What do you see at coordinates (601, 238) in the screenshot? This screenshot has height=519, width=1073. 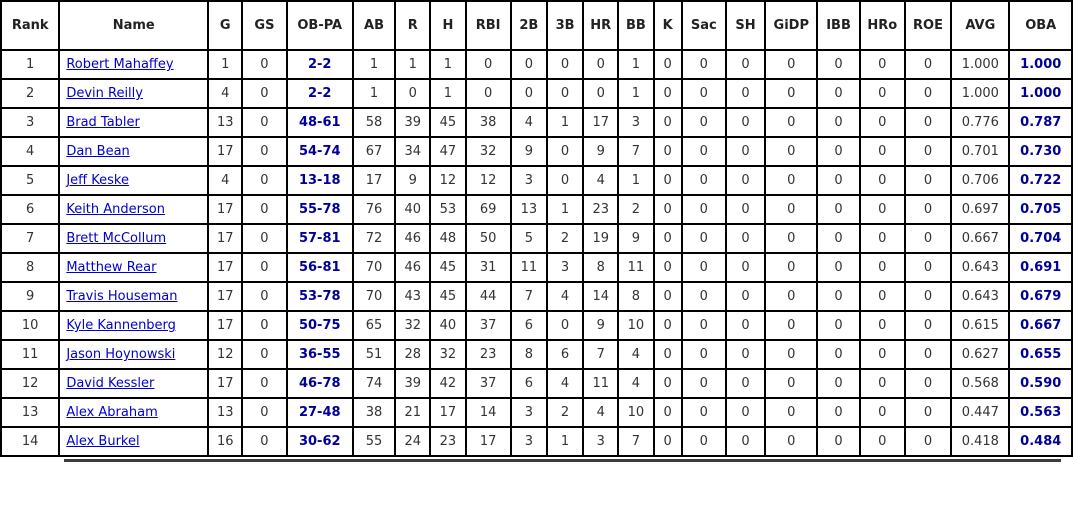 I see `cell-hr: 19` at bounding box center [601, 238].